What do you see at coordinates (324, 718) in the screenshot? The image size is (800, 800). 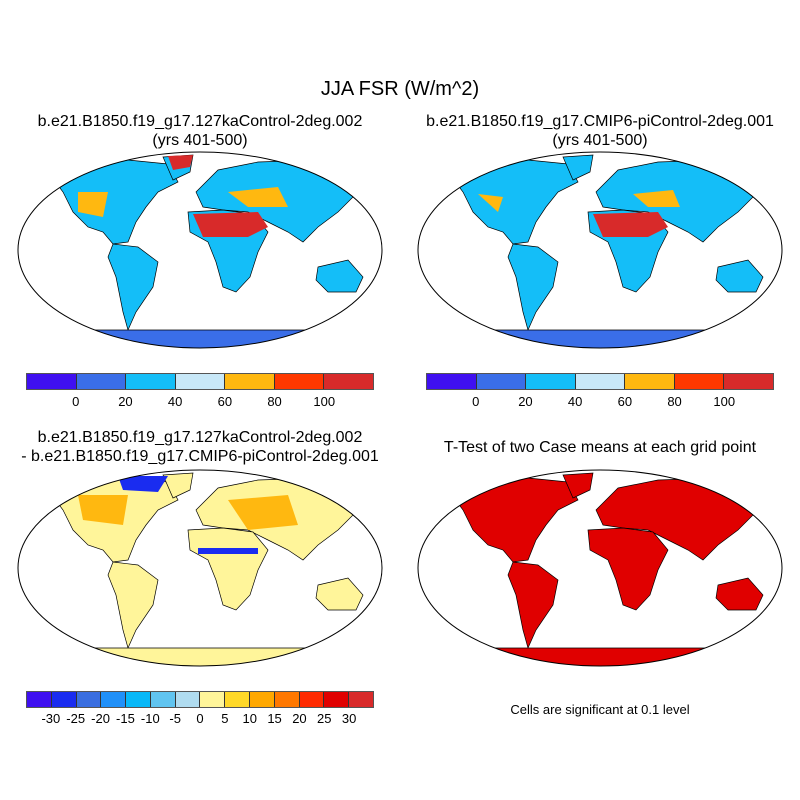 I see `colorbar-tick-label: 25` at bounding box center [324, 718].